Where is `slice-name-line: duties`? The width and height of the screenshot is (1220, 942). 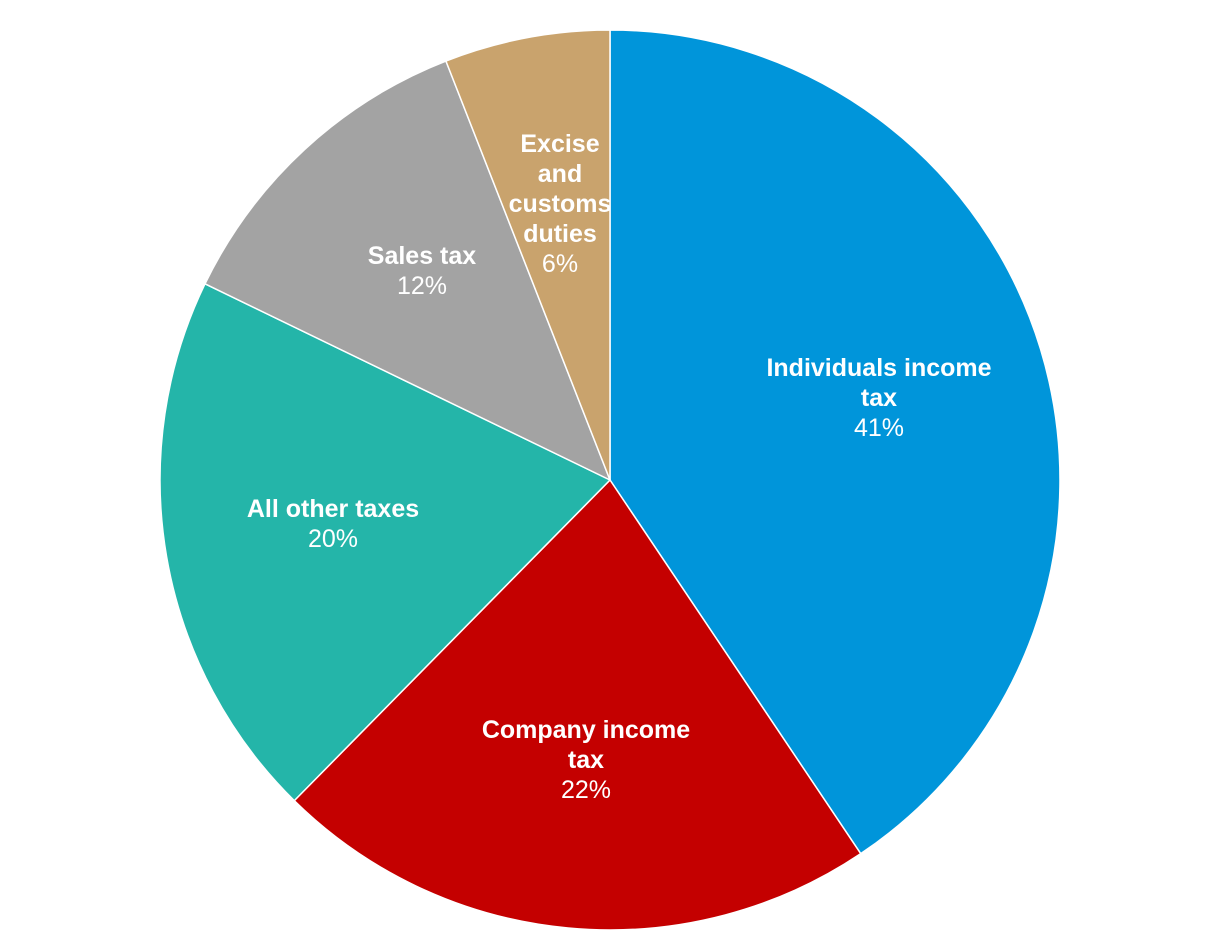 slice-name-line: duties is located at coordinates (560, 234).